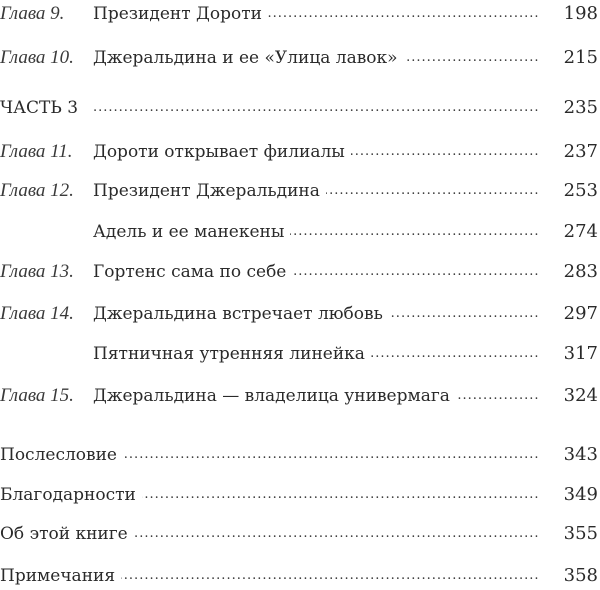 This screenshot has height=590, width=600. Describe the element at coordinates (580, 454) in the screenshot. I see `page-number: 343` at that location.